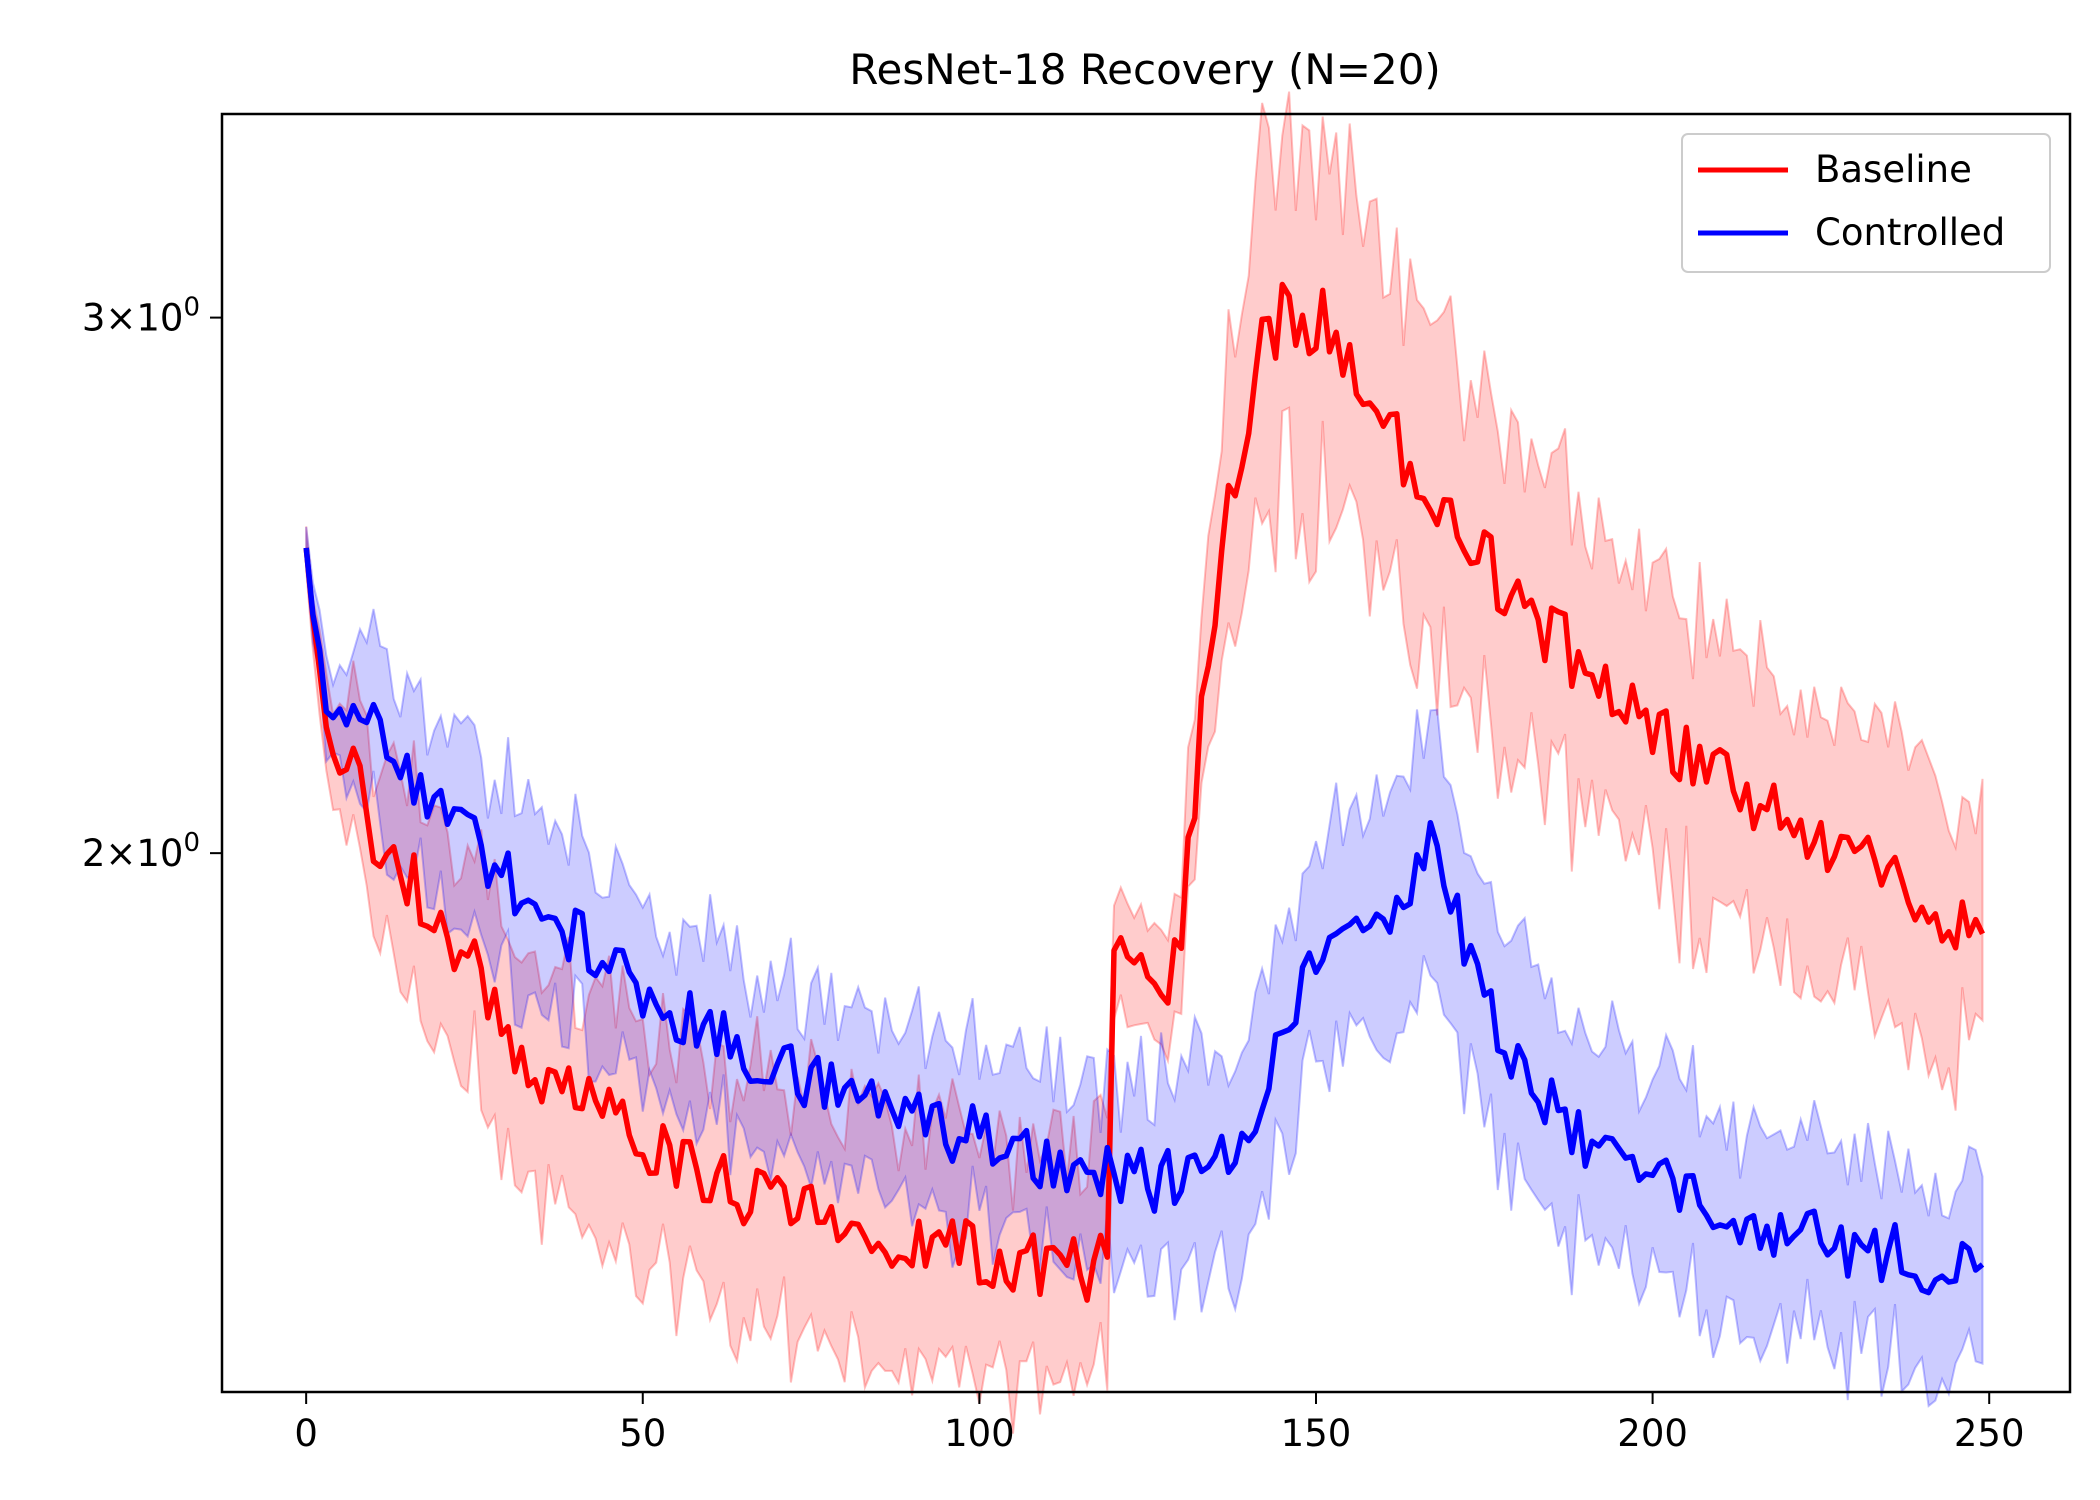 The height and width of the screenshot is (1500, 2100). What do you see at coordinates (642, 1433) in the screenshot?
I see `x-tick-label-50: 50` at bounding box center [642, 1433].